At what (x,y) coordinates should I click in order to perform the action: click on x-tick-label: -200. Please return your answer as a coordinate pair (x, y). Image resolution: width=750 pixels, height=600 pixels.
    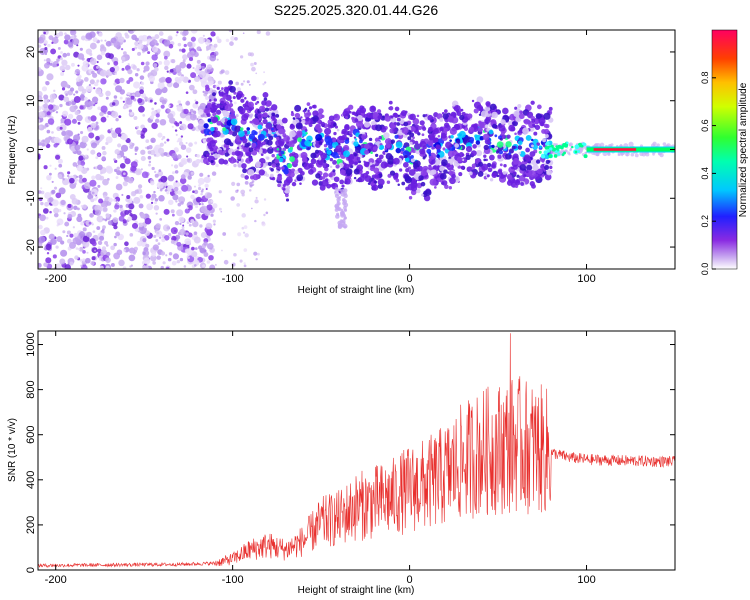
    Looking at the image, I should click on (56, 279).